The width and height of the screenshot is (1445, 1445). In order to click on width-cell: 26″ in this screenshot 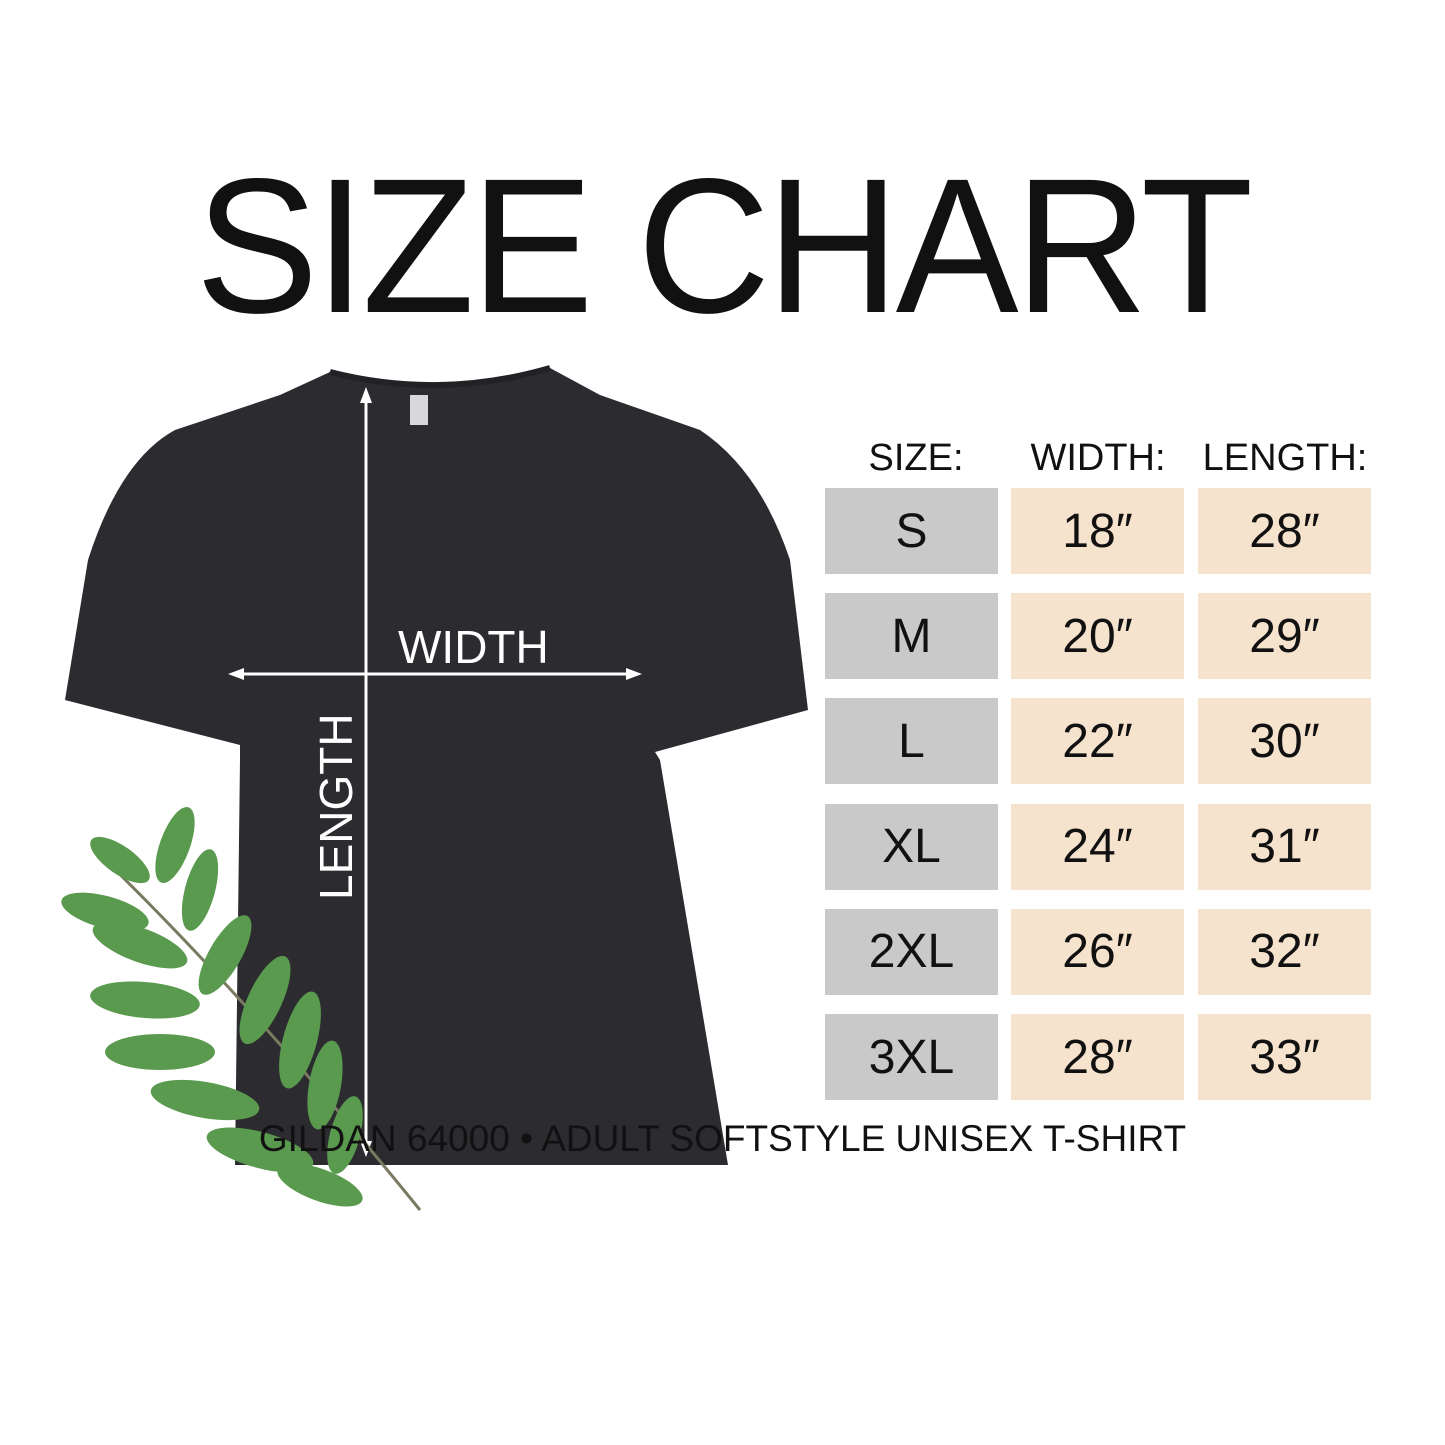, I will do `click(1097, 951)`.